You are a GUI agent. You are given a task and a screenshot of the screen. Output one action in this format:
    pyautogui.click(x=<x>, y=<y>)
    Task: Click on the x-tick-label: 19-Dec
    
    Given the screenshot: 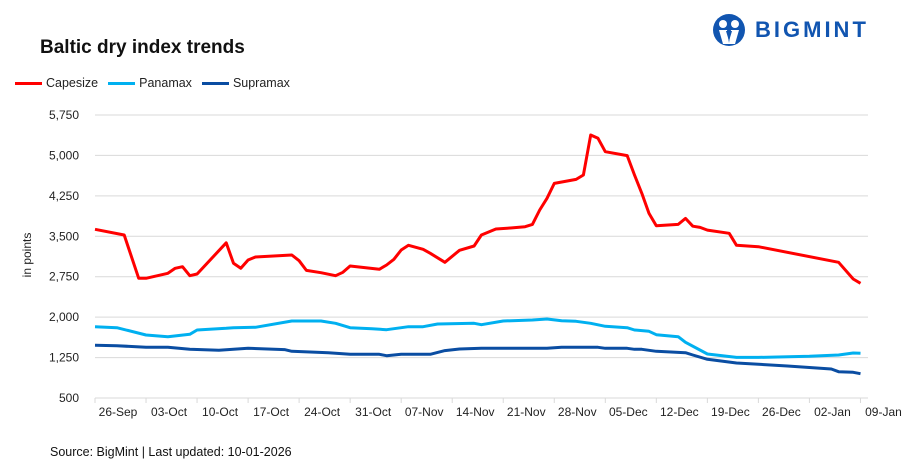 What is the action you would take?
    pyautogui.click(x=730, y=412)
    